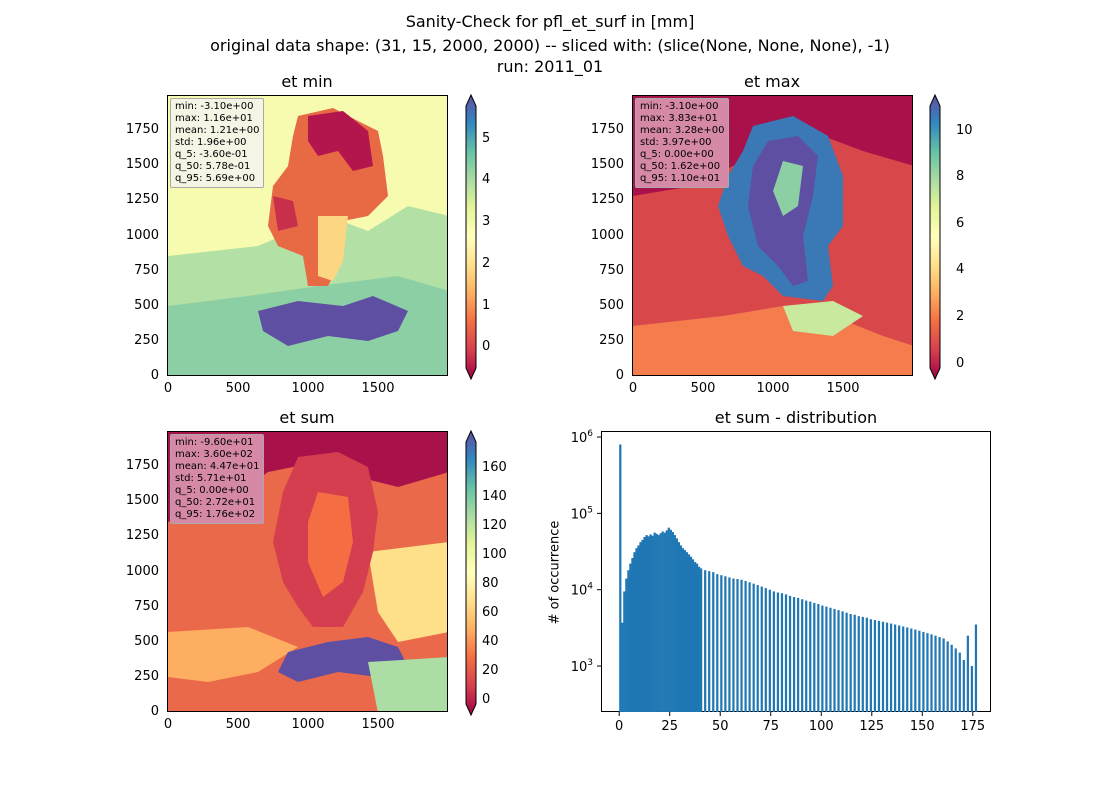 This screenshot has width=1100, height=800. What do you see at coordinates (960, 363) in the screenshot?
I see `et-max-colorbar-tick: 0` at bounding box center [960, 363].